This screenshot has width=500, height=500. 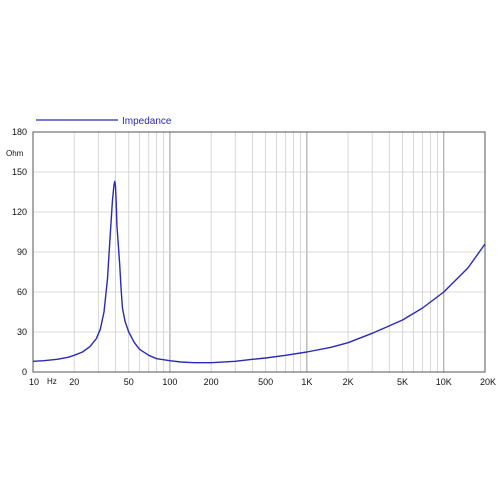 I want to click on x-tick-label: 10, so click(x=34, y=382).